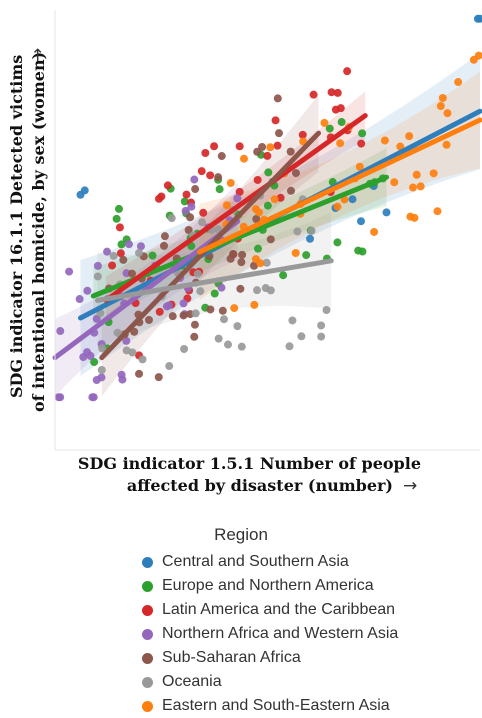 The height and width of the screenshot is (718, 482). I want to click on x-axis-title-line1: SDG indicator 1.5.1 Number of people, so click(249, 463).